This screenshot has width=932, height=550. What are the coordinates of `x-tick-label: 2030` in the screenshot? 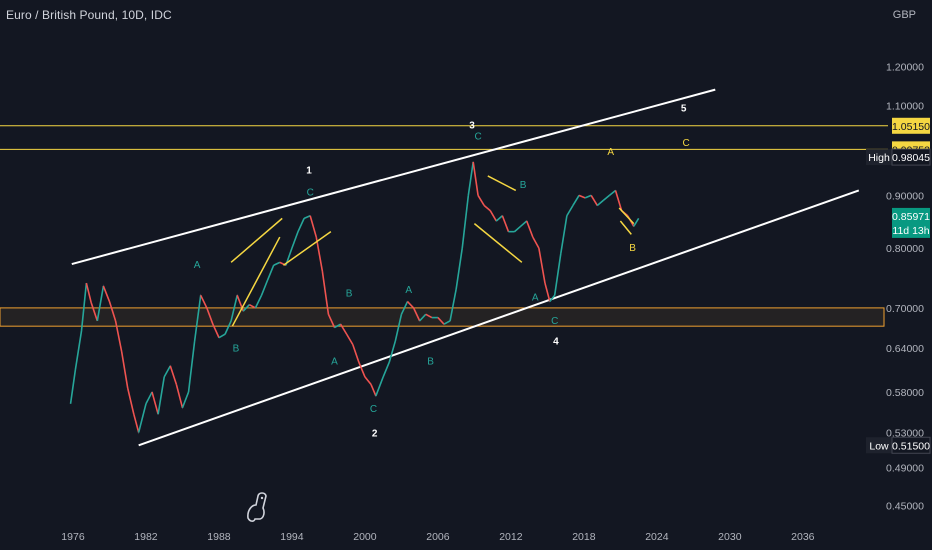 It's located at (730, 537).